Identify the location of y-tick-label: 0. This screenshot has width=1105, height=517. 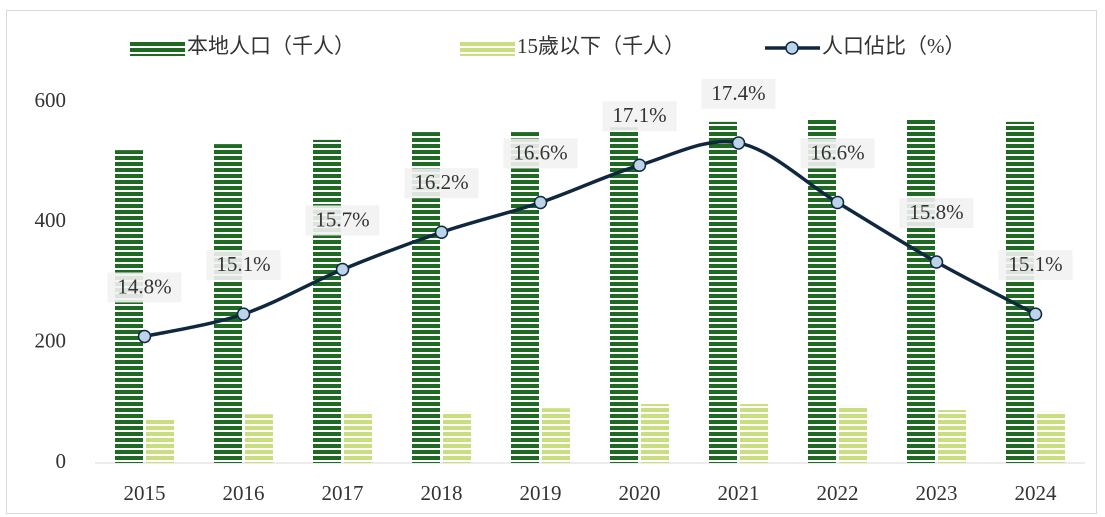
(61, 461).